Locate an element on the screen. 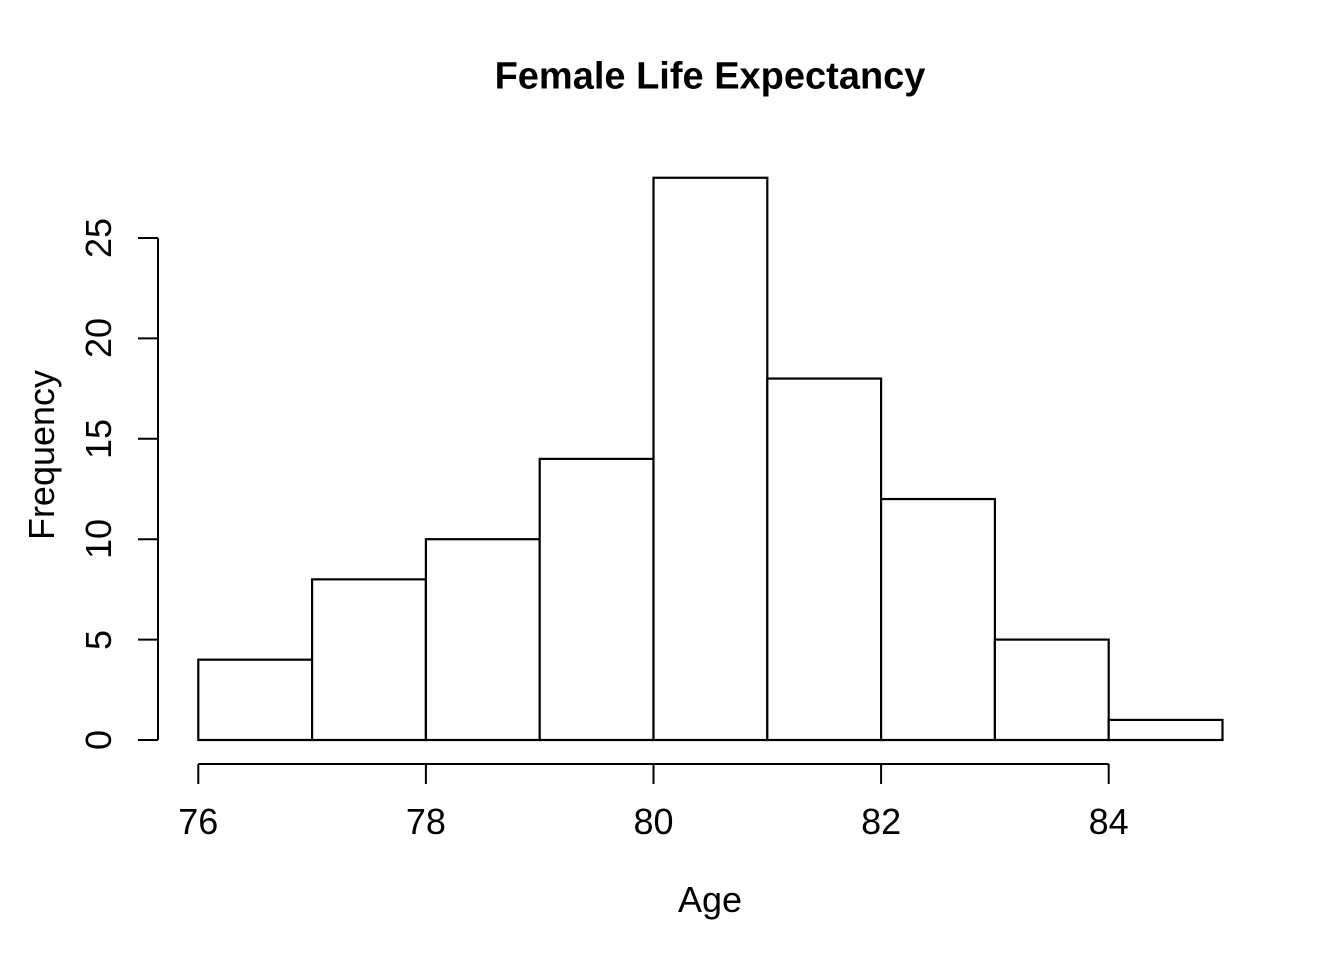 The height and width of the screenshot is (960, 1344). y-tick-label: 15 is located at coordinates (98, 438).